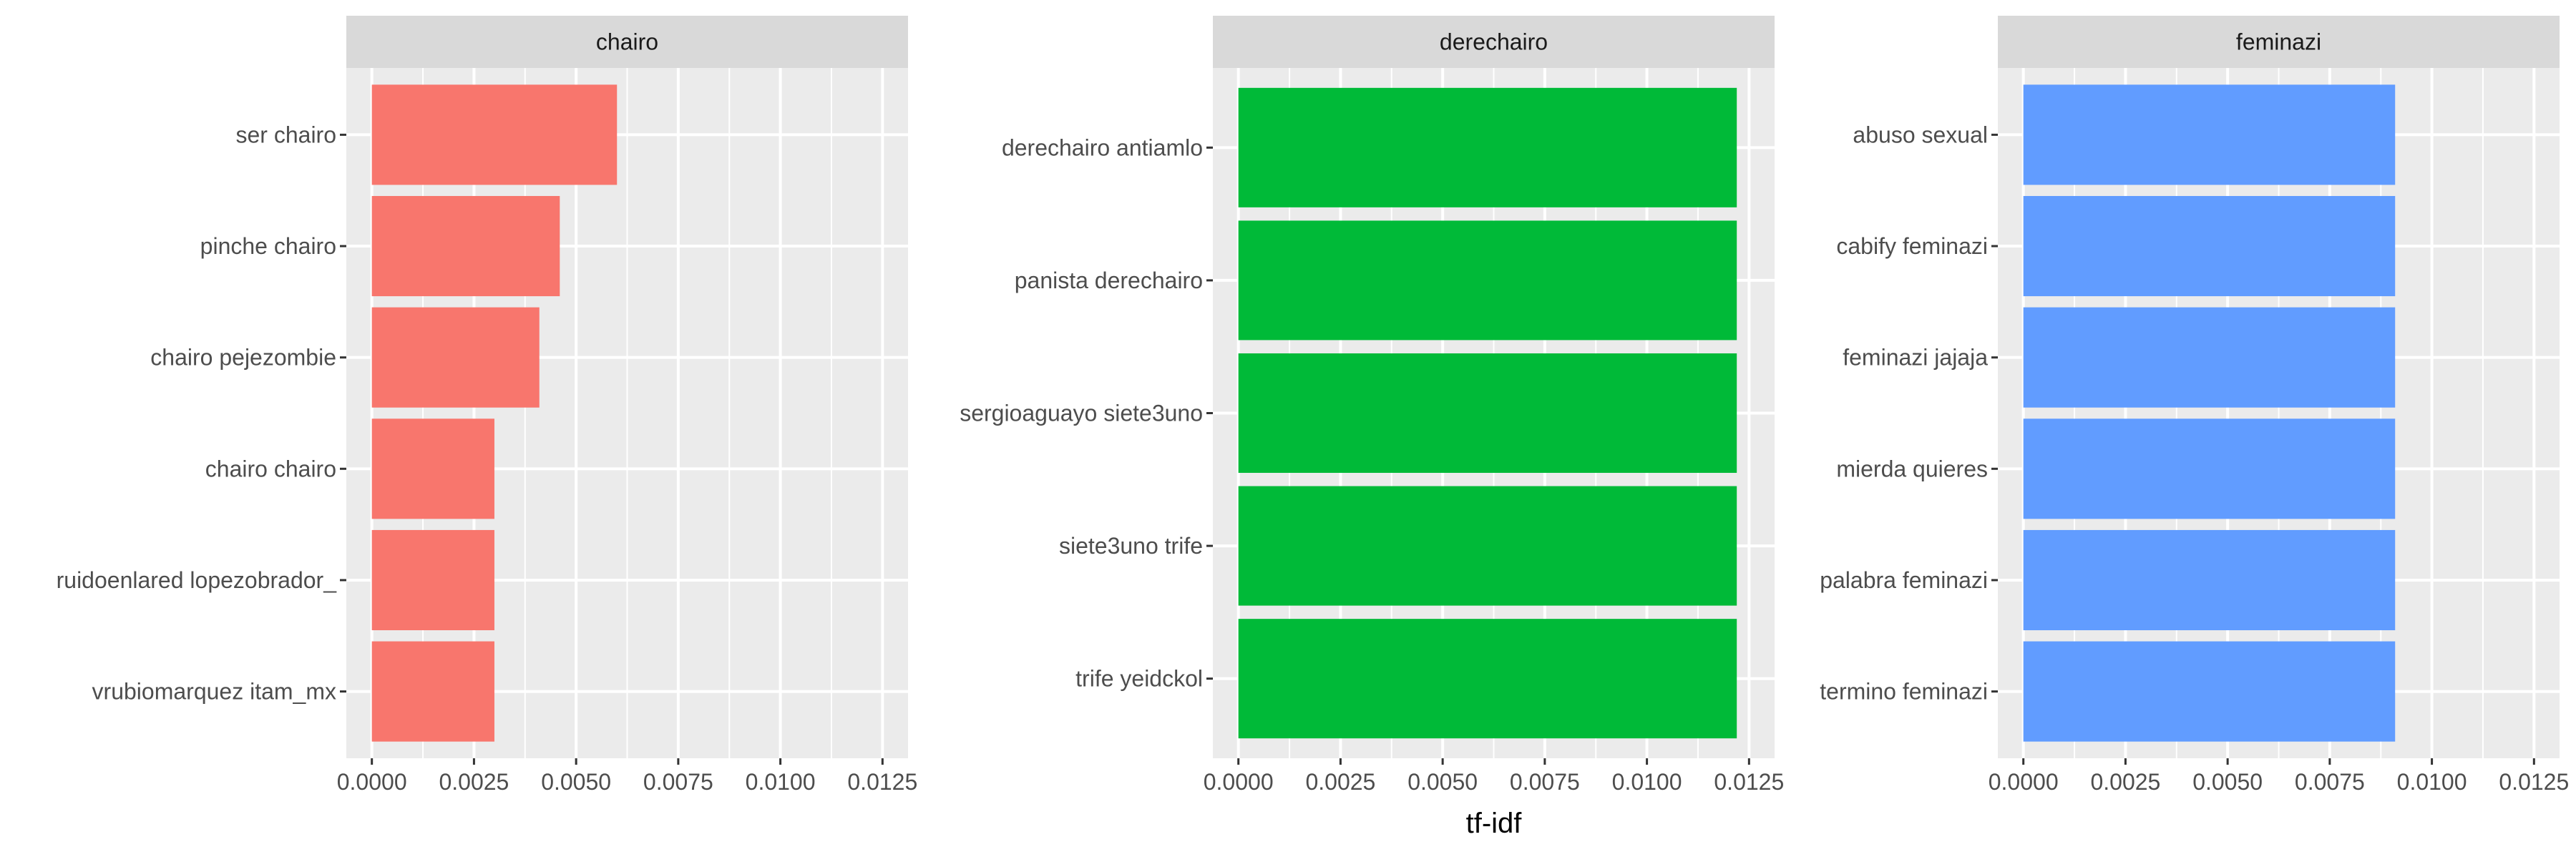 Image resolution: width=2576 pixels, height=862 pixels. Describe the element at coordinates (1109, 280) in the screenshot. I see `category-label: panista derechairo` at that location.